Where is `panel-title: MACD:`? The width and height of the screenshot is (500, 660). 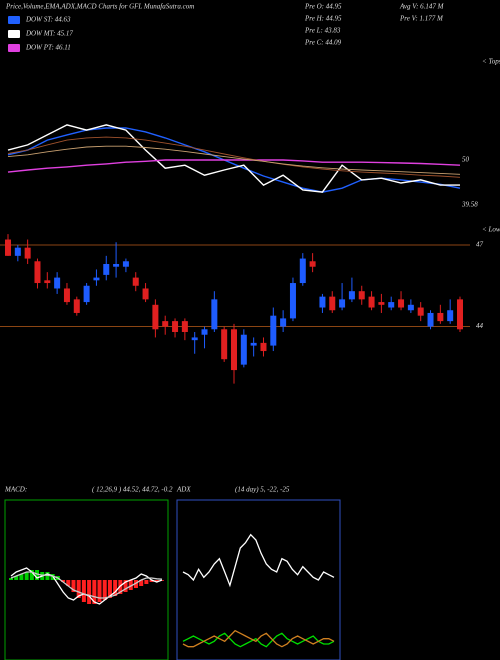 panel-title: MACD: is located at coordinates (15, 490).